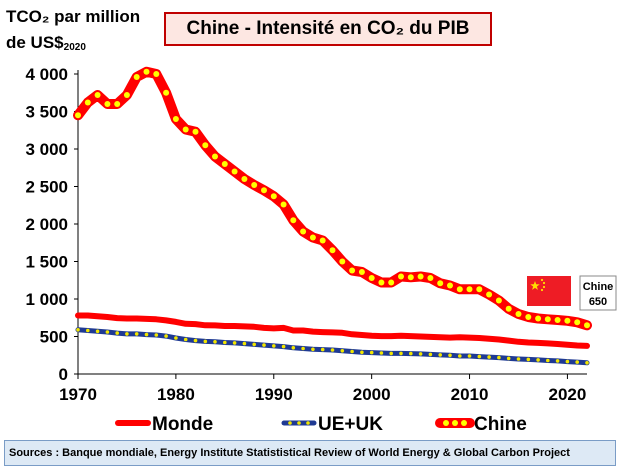  Describe the element at coordinates (63, 374) in the screenshot. I see `y-tick-label: 0` at that location.